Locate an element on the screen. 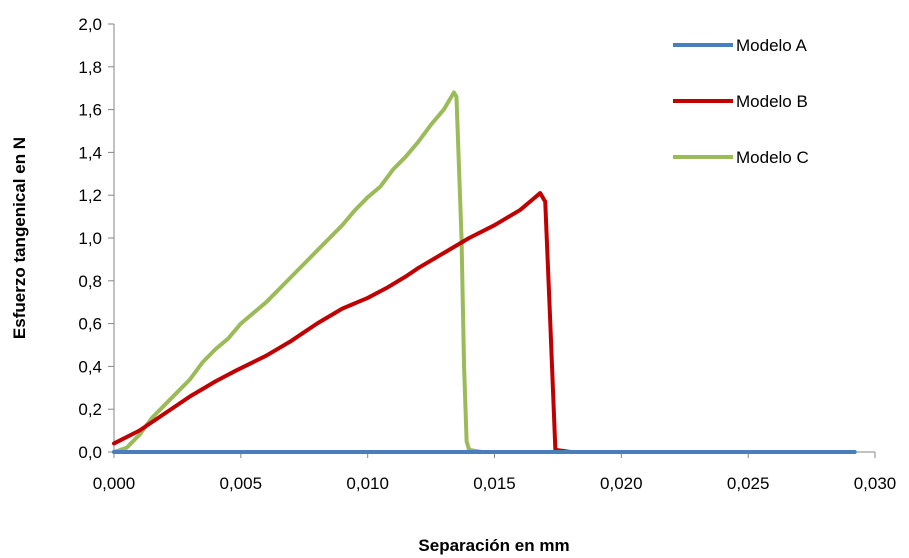  y-tick-label: 0,8 is located at coordinates (90, 281).